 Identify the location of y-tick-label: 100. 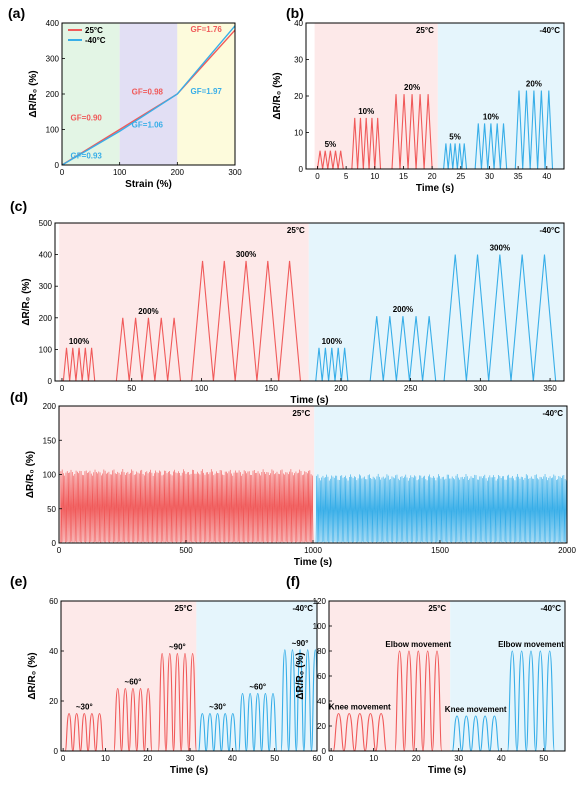
(320, 626).